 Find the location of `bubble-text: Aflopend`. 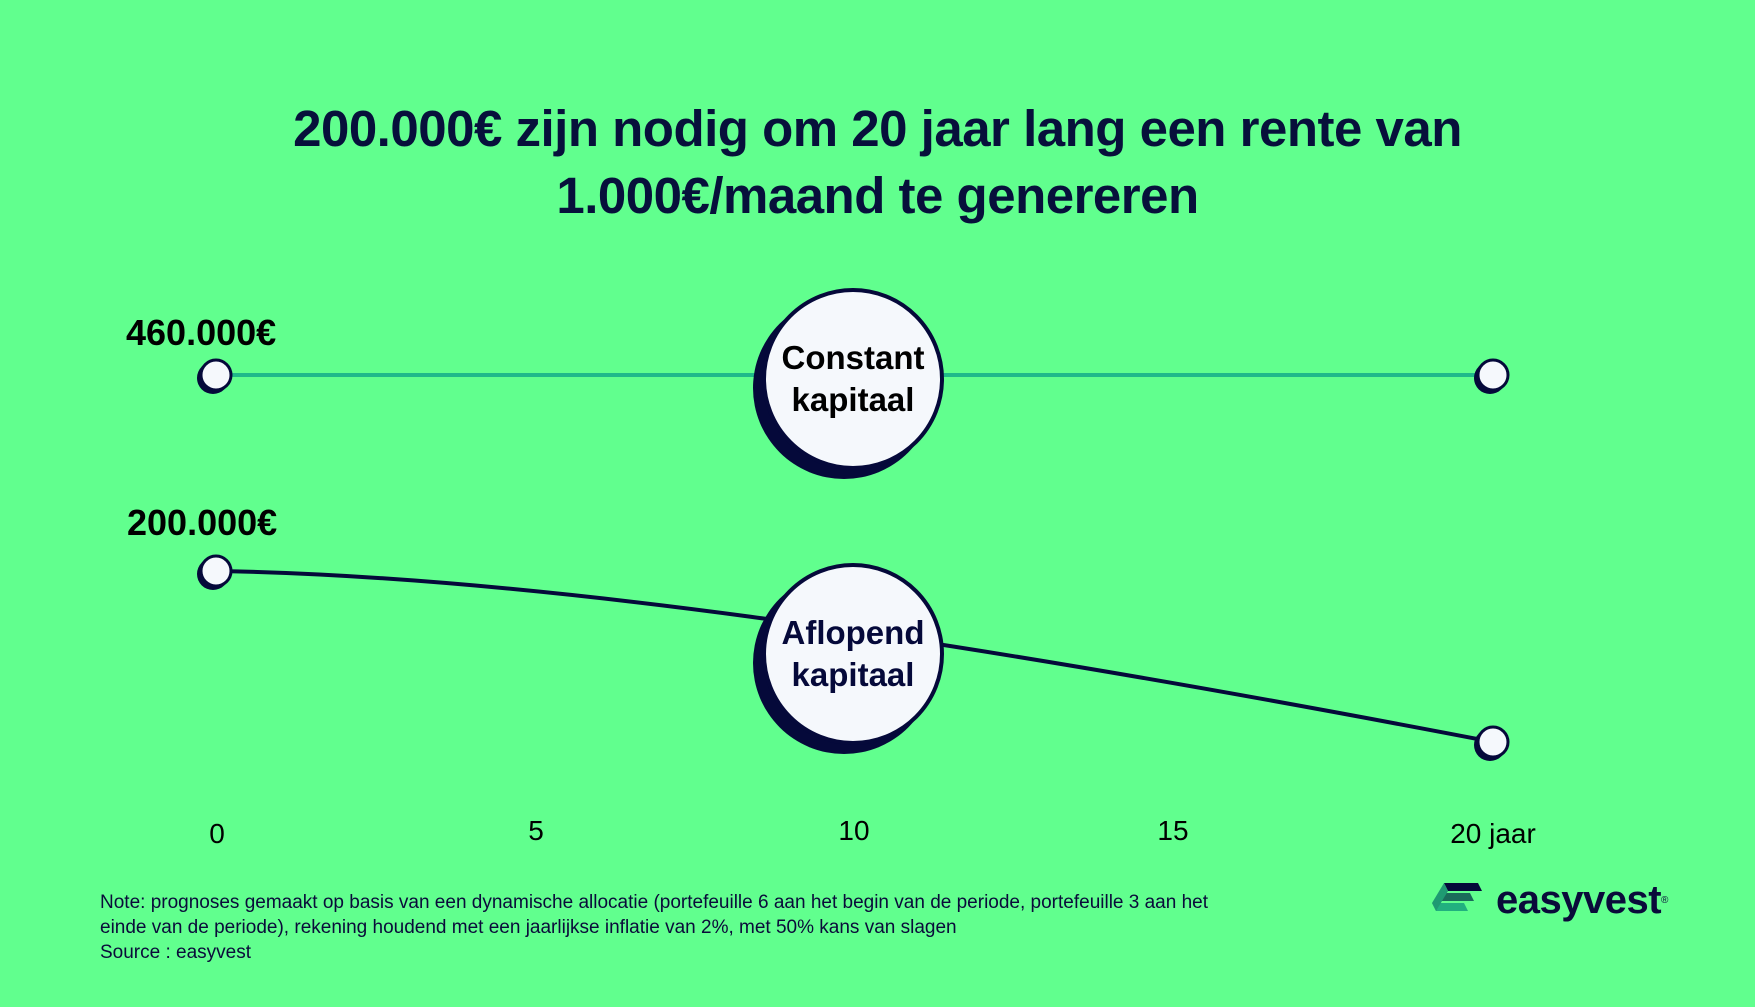

bubble-text: Aflopend is located at coordinates (853, 632).